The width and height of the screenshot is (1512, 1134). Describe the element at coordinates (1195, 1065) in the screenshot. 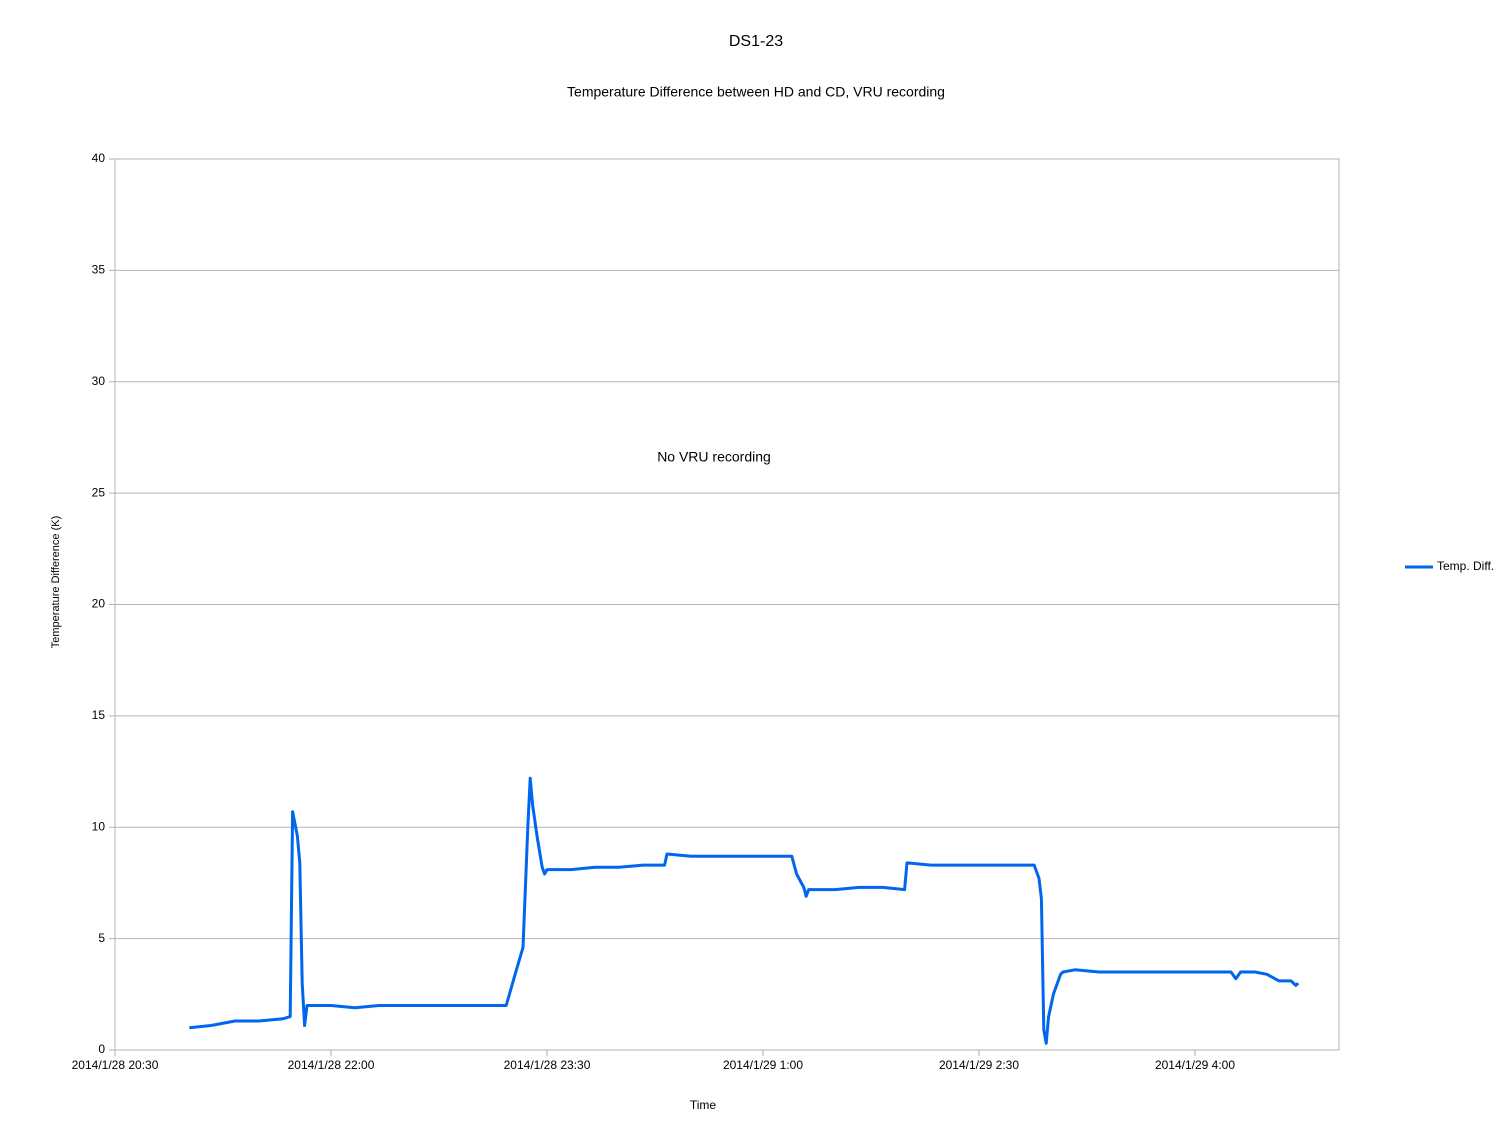

I see `x-tick-label: 2014/1/29 4:00` at that location.